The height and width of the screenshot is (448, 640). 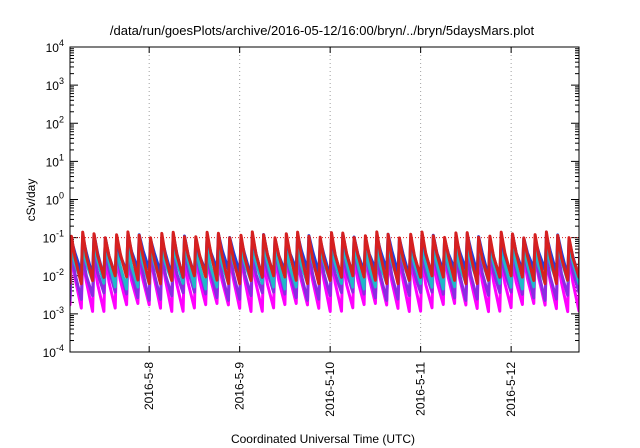 I want to click on y-tick-label: 10², so click(x=55, y=122).